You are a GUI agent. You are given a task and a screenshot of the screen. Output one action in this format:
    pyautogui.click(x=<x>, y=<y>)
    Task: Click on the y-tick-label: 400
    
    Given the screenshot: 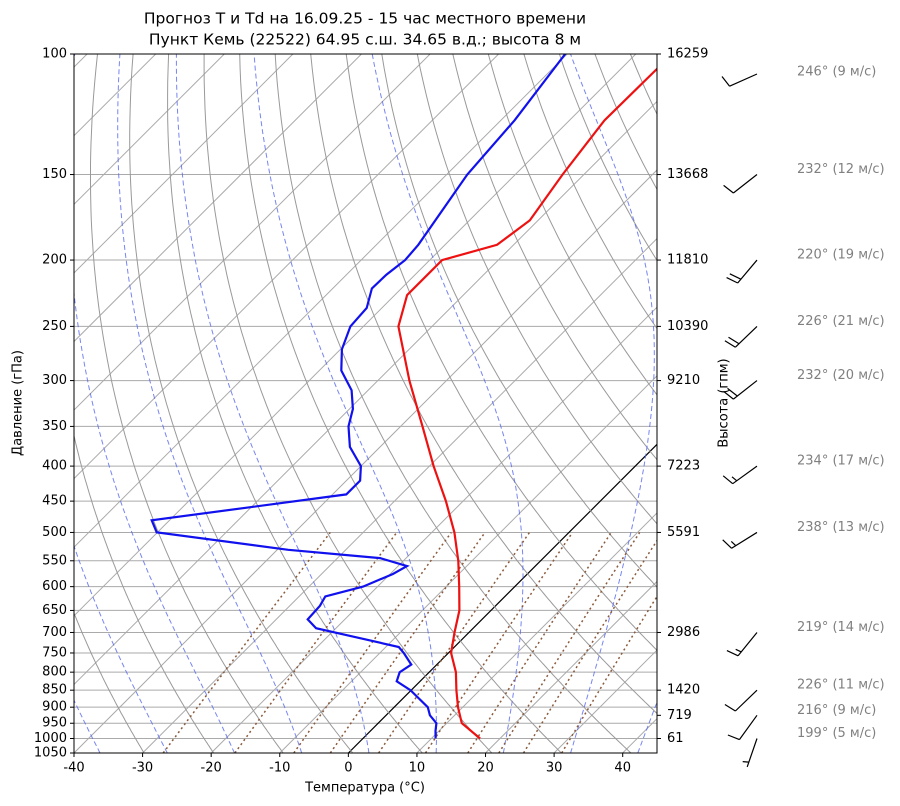 What is the action you would take?
    pyautogui.click(x=54, y=466)
    